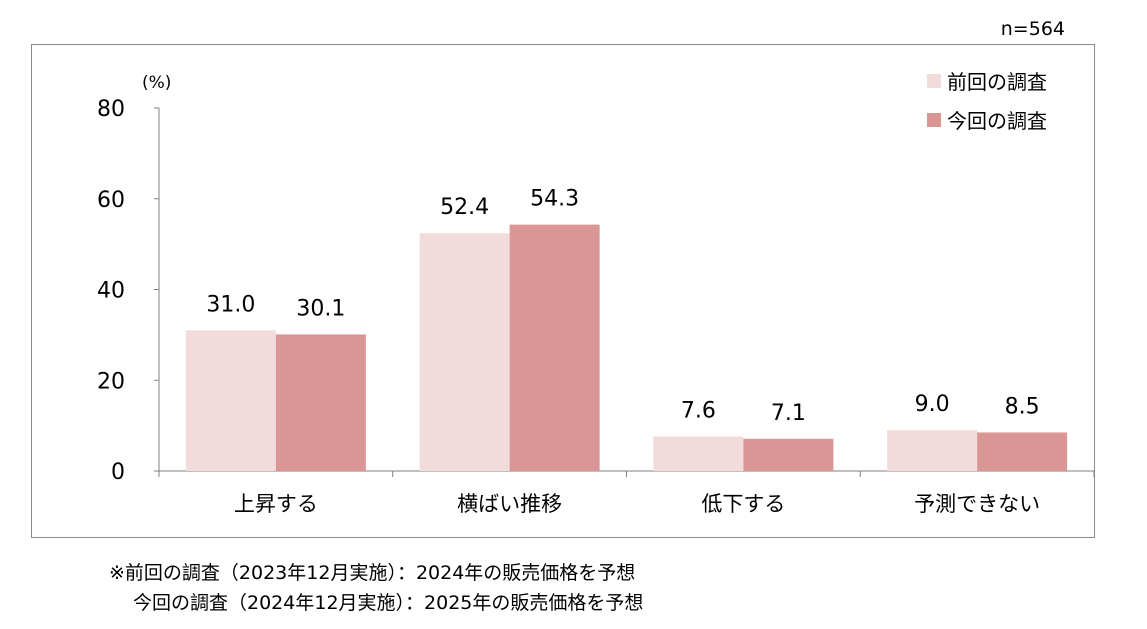 The width and height of the screenshot is (1147, 629). I want to click on data-label: 30.1, so click(320, 308).